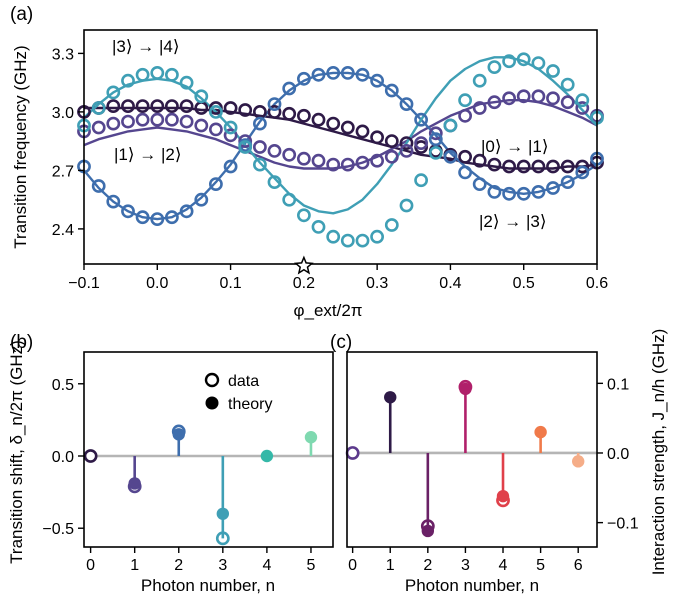 This screenshot has width=678, height=612. What do you see at coordinates (16, 452) in the screenshot?
I see `chart-b-ylabel: Transition shift, δ_n/2π (GHz)` at bounding box center [16, 452].